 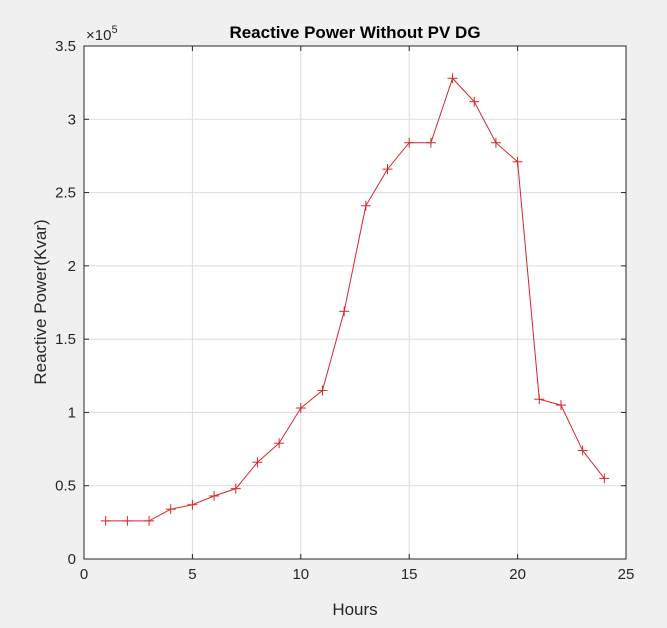 I want to click on x-axis-label: Hours, so click(x=354, y=609).